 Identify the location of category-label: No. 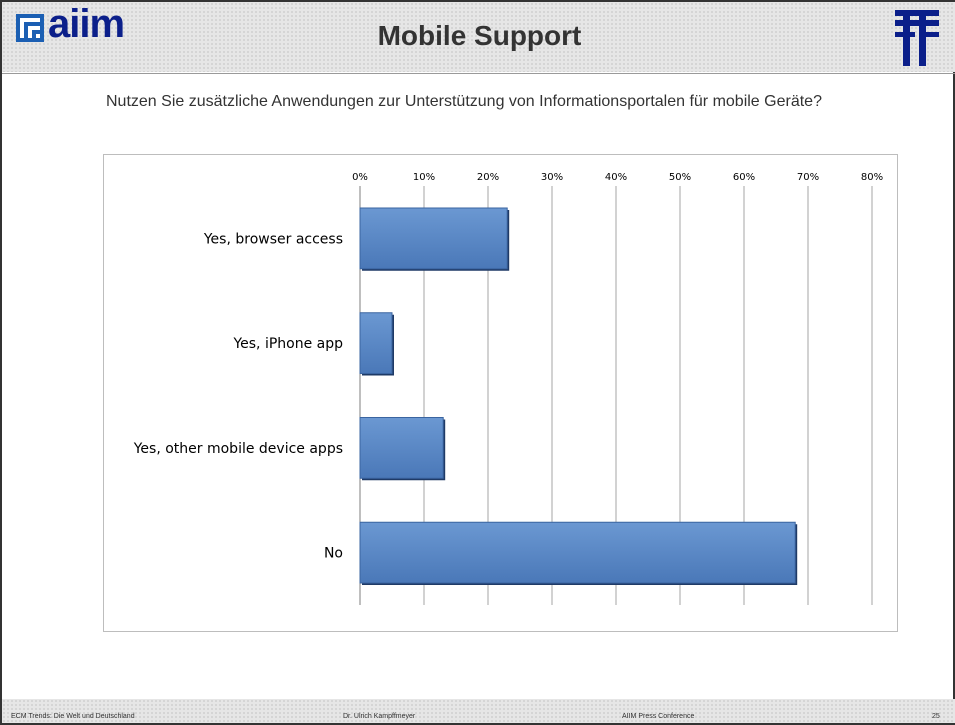
(333, 554).